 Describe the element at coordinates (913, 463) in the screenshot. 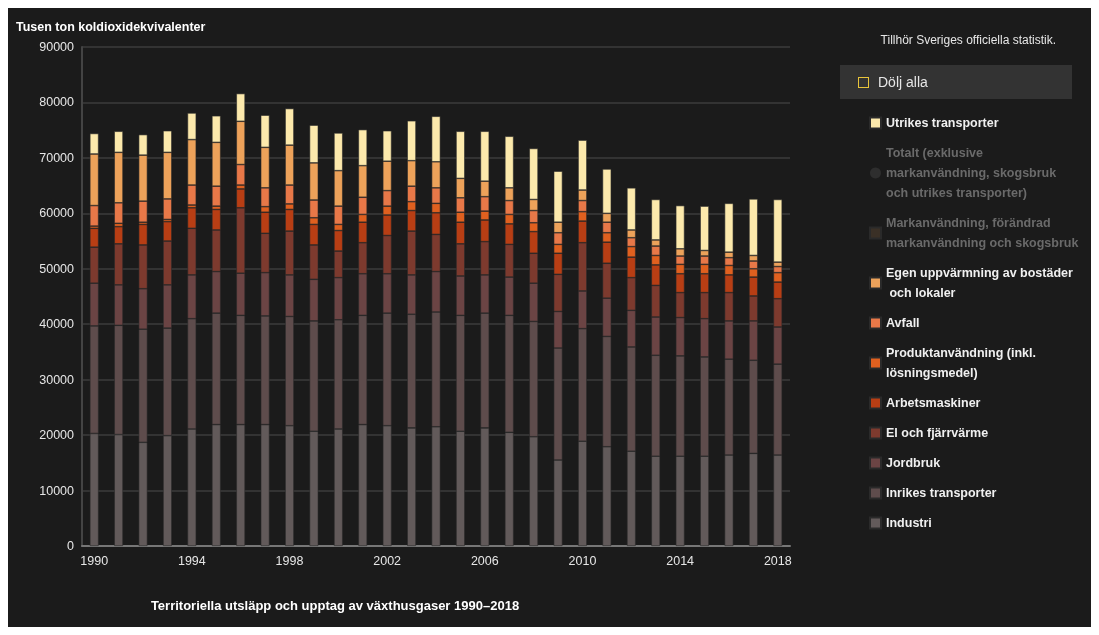

I see `legend-label: Jordbruk` at that location.